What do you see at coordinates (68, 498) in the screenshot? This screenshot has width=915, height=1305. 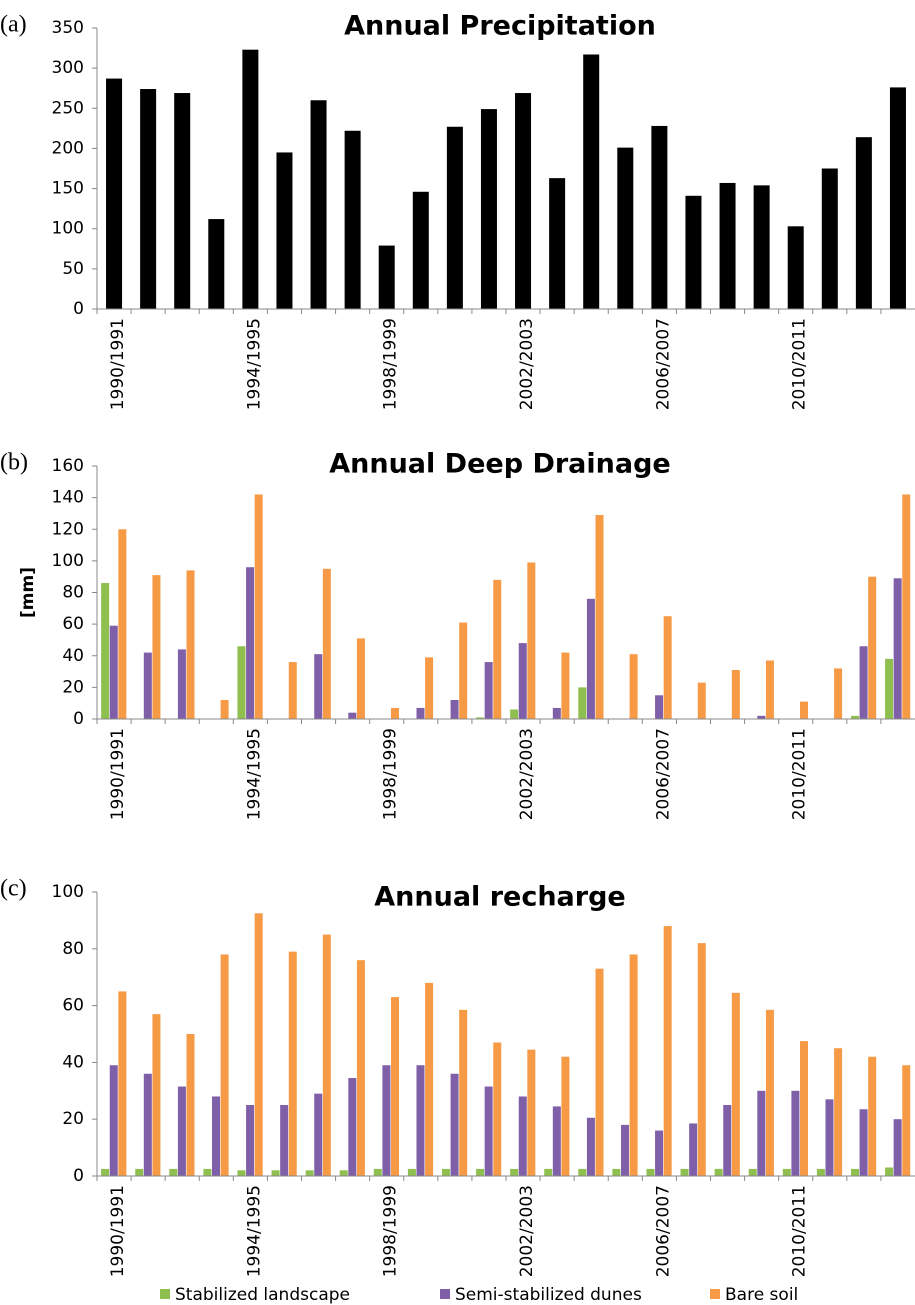 I see `y-tick-label: 140` at bounding box center [68, 498].